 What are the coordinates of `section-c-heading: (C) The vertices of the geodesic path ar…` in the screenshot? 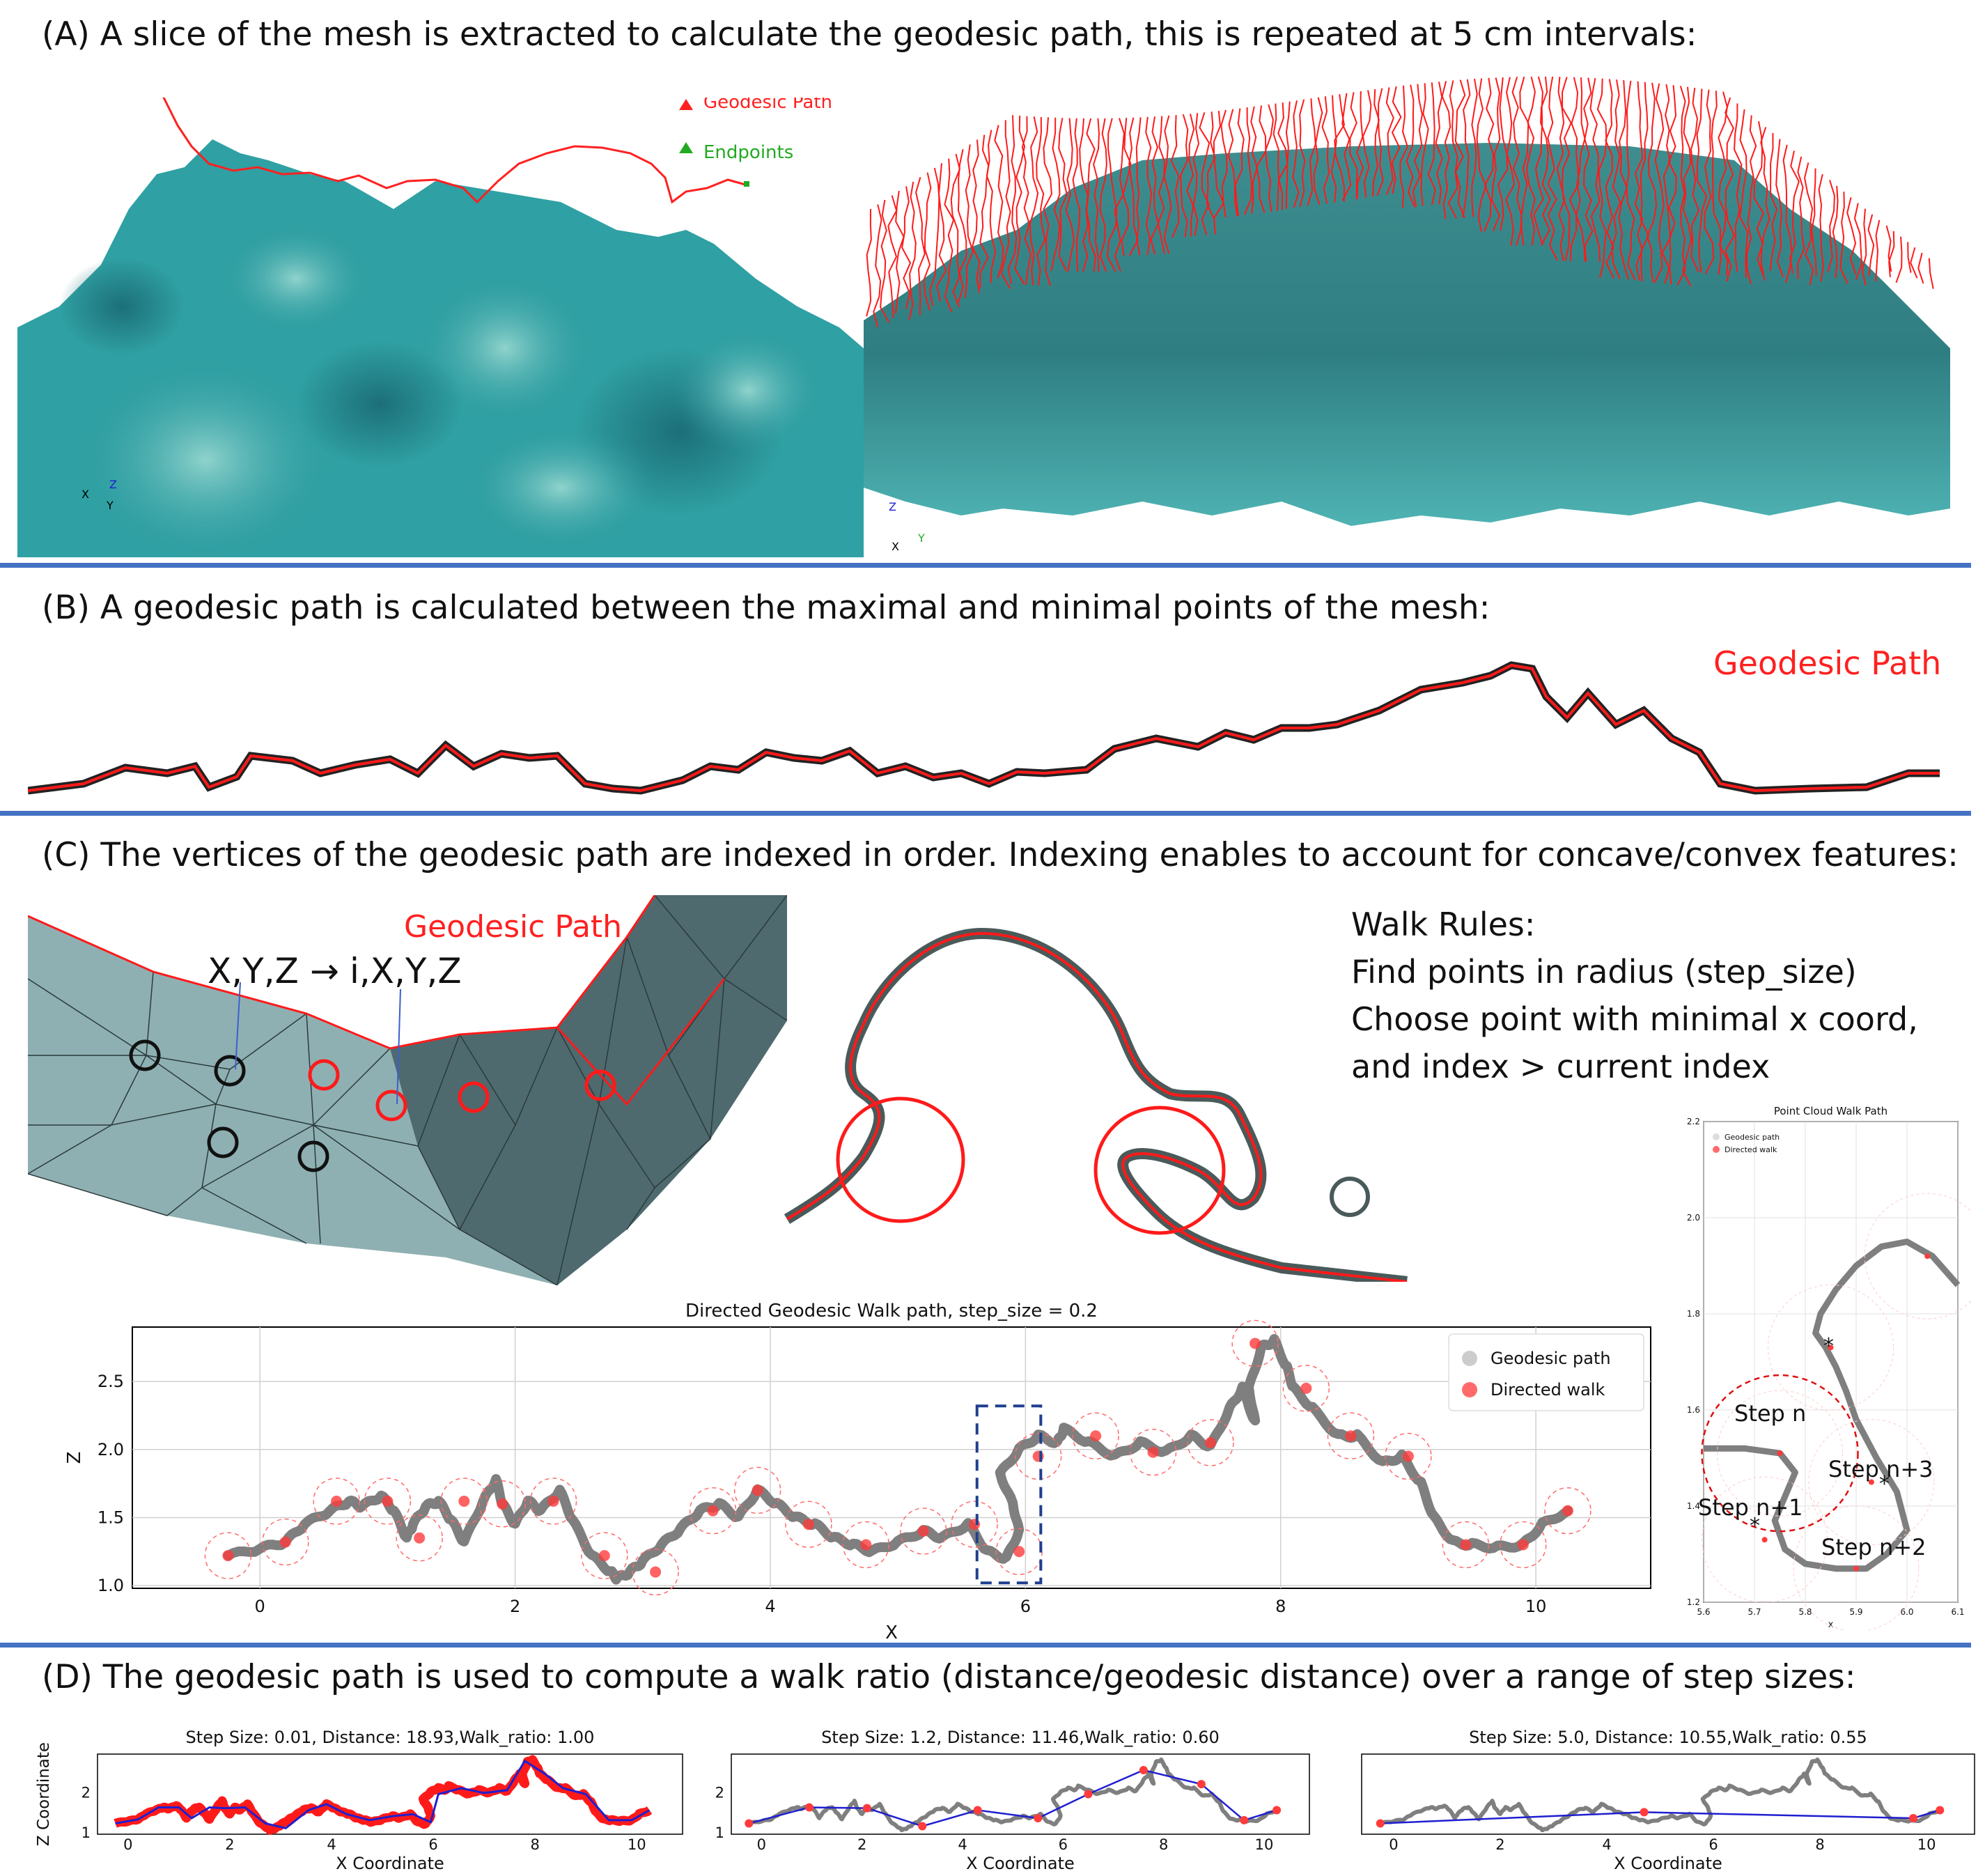 It's located at (1000, 855).